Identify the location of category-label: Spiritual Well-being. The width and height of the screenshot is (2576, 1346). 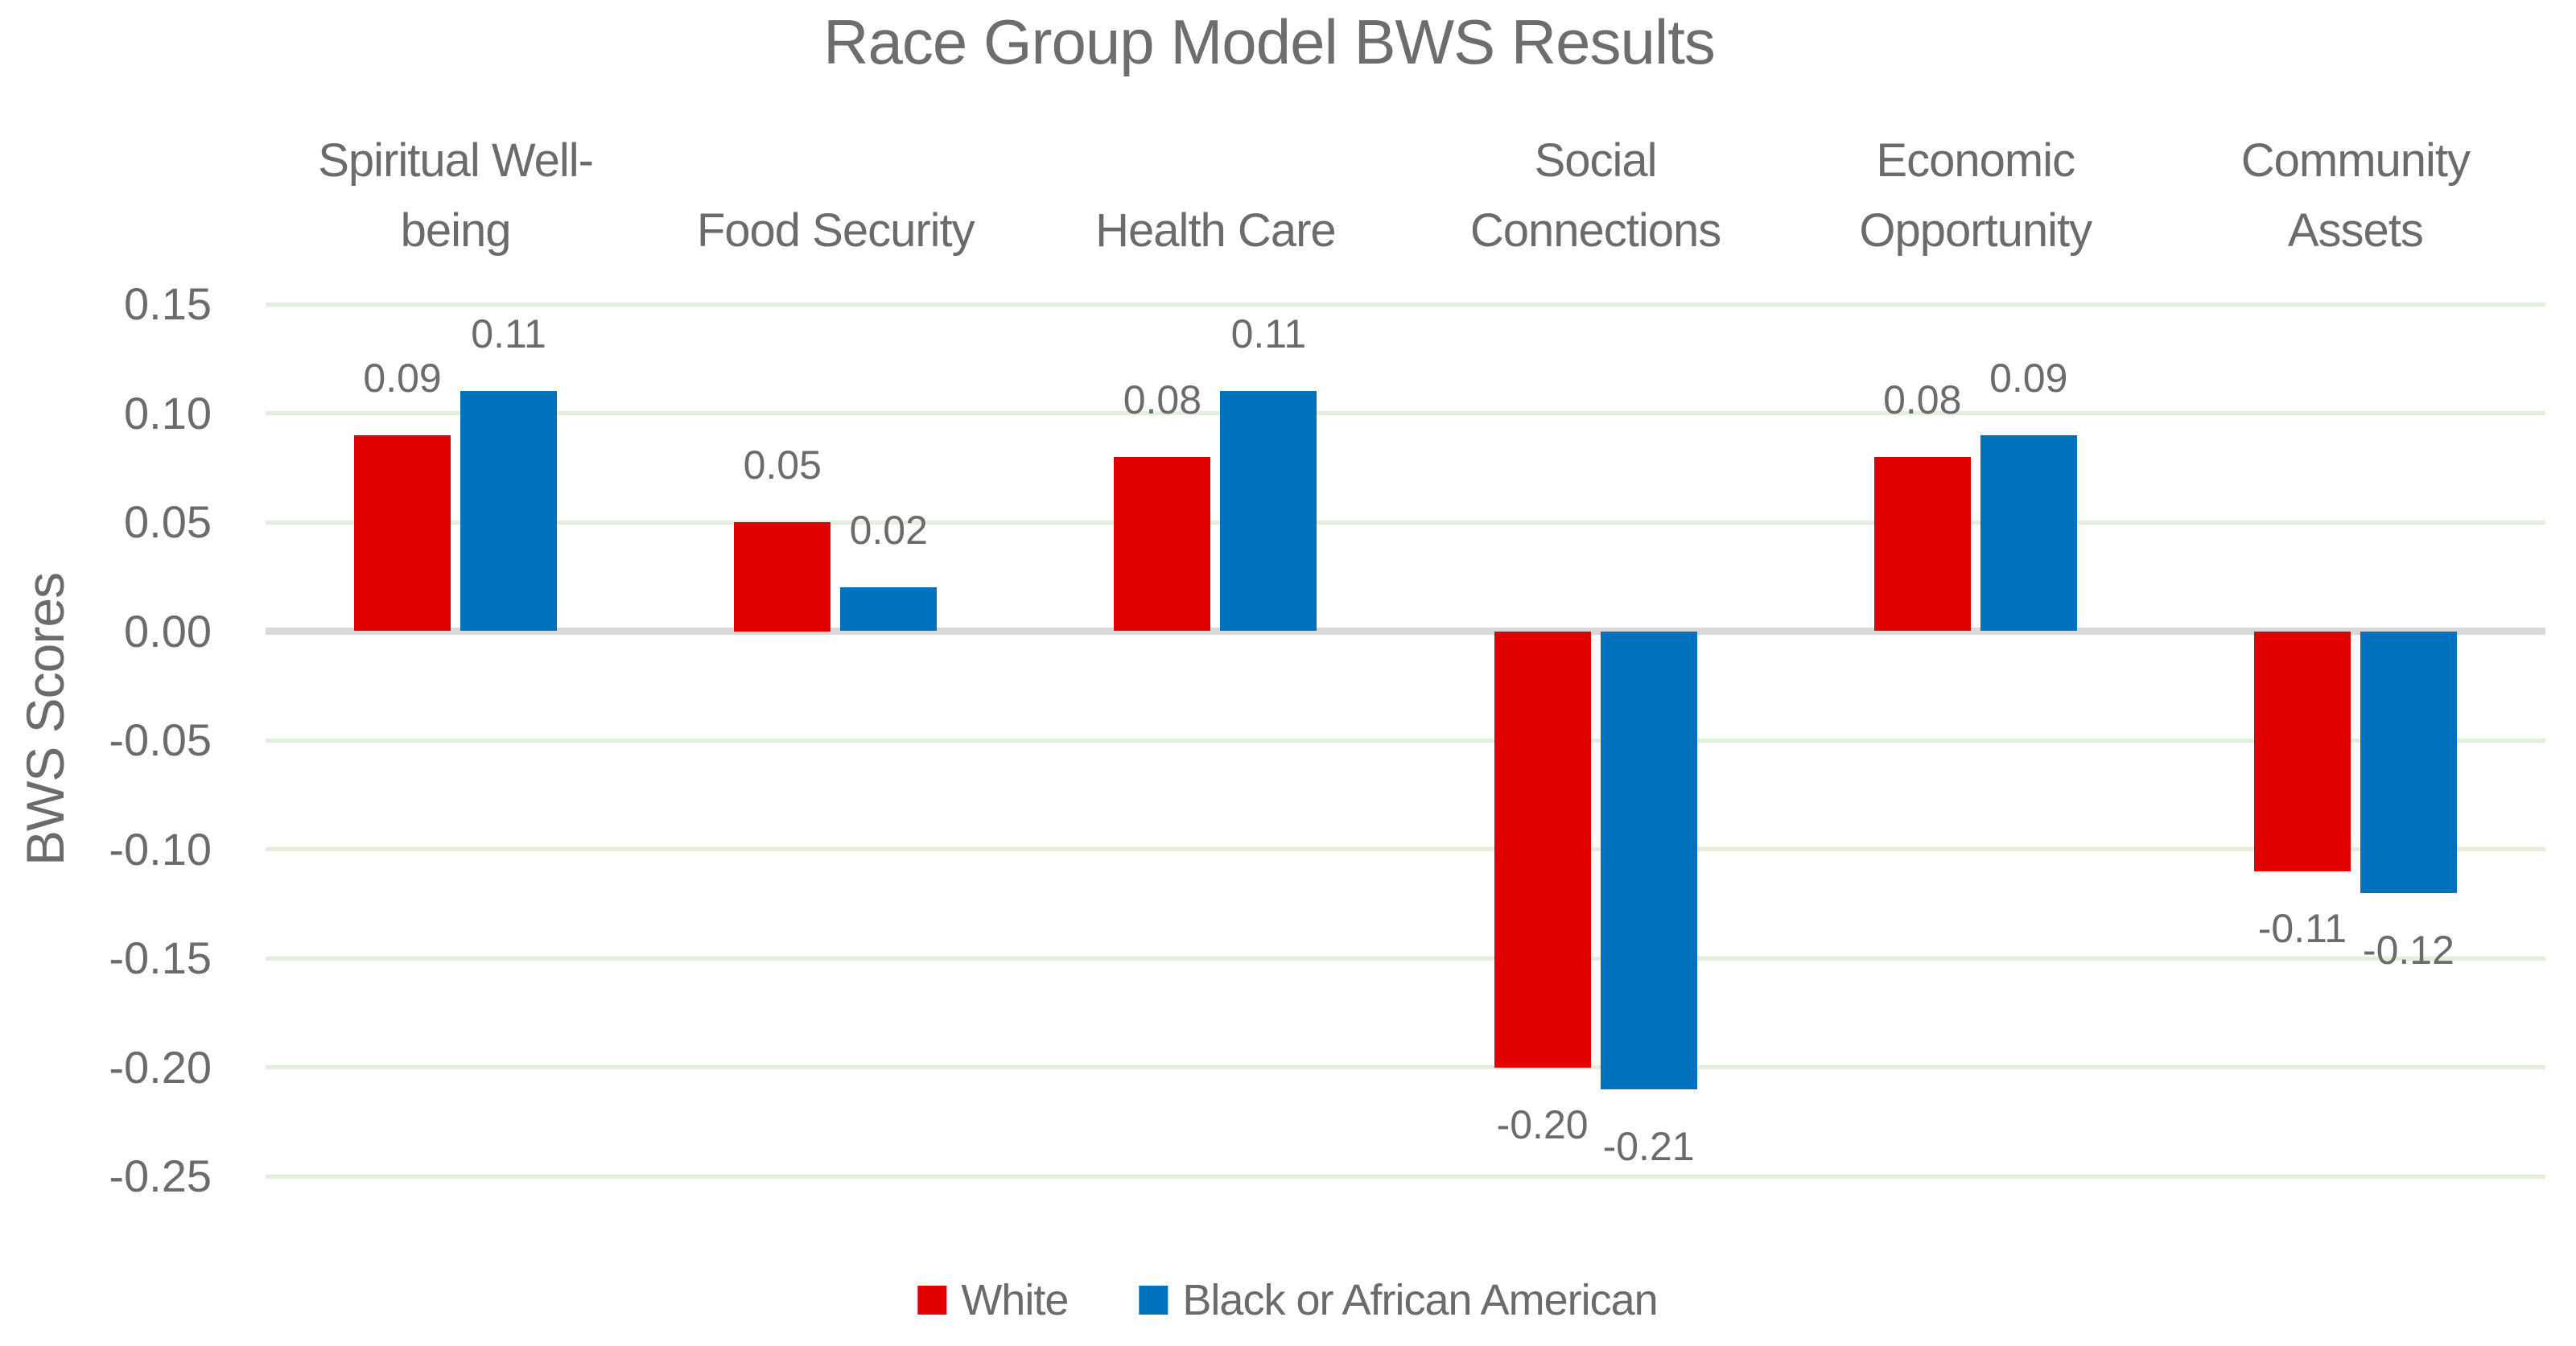
(455, 196).